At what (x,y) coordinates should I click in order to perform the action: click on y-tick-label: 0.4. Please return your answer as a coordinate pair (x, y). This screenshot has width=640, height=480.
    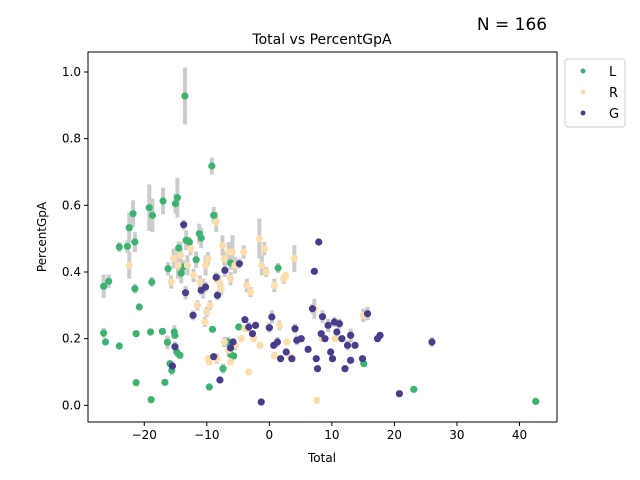
    Looking at the image, I should click on (71, 272).